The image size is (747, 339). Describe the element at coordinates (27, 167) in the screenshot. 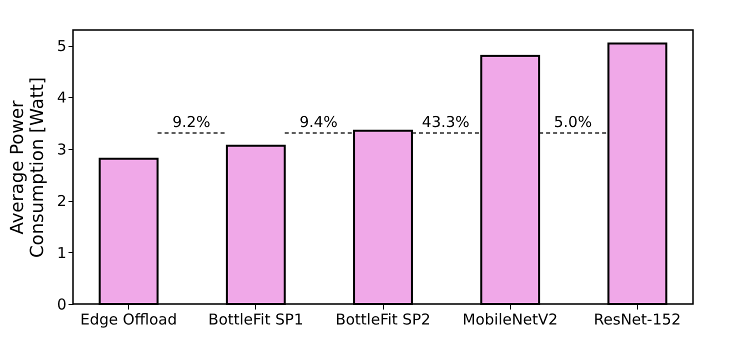

I see `y-axis-title: Average Power Consumption [Watt]` at that location.